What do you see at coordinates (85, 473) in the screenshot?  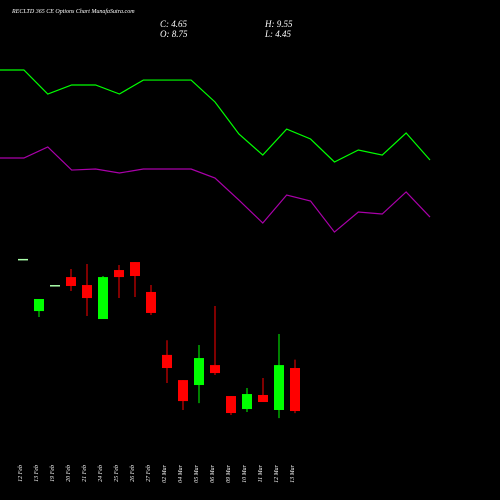 I see `x-tick-label: 21 Feb` at bounding box center [85, 473].